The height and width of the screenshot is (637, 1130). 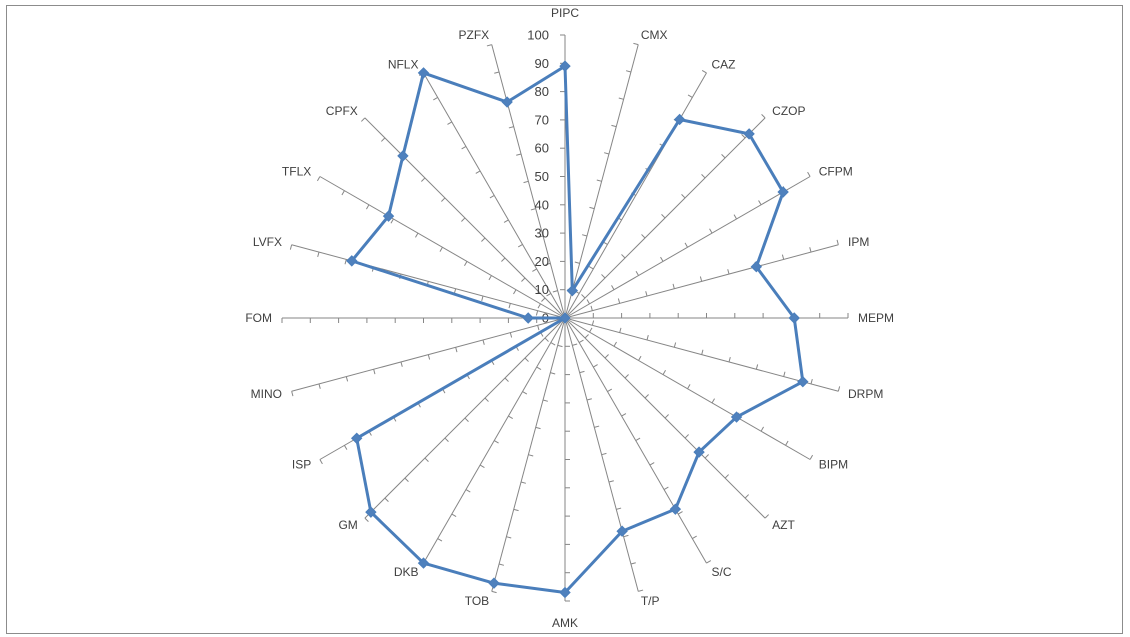 I want to click on axis-label-isp: ISP, so click(x=301, y=465).